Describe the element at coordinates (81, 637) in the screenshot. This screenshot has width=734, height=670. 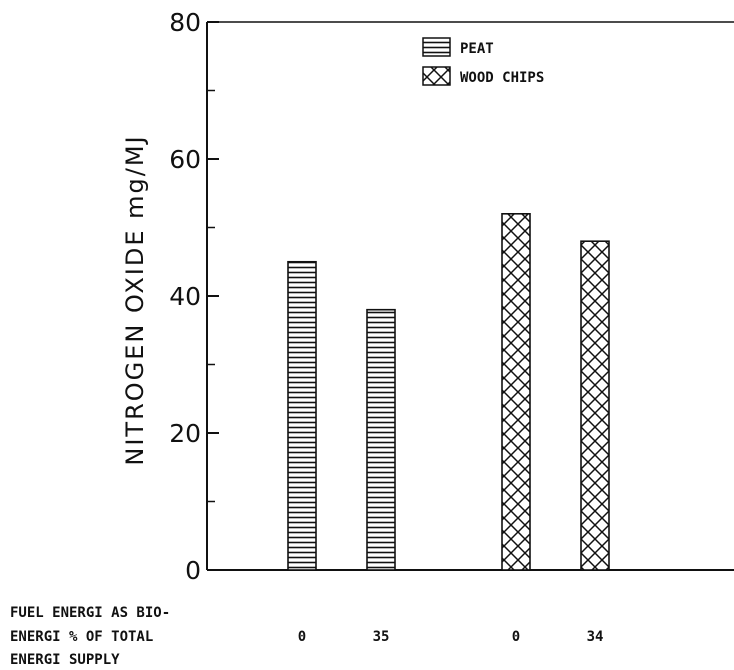
I see `x-label-line-2: ENERGI % OF TOTAL` at that location.